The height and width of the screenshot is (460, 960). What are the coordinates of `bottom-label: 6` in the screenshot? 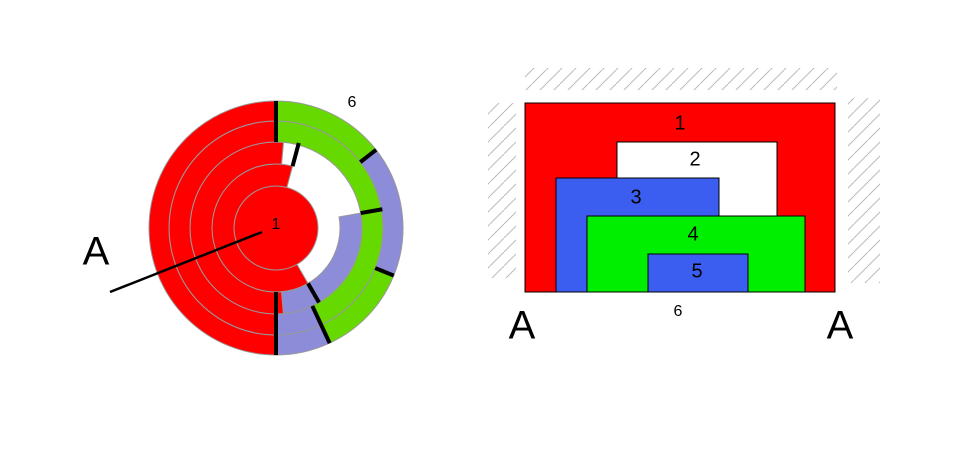 It's located at (678, 311).